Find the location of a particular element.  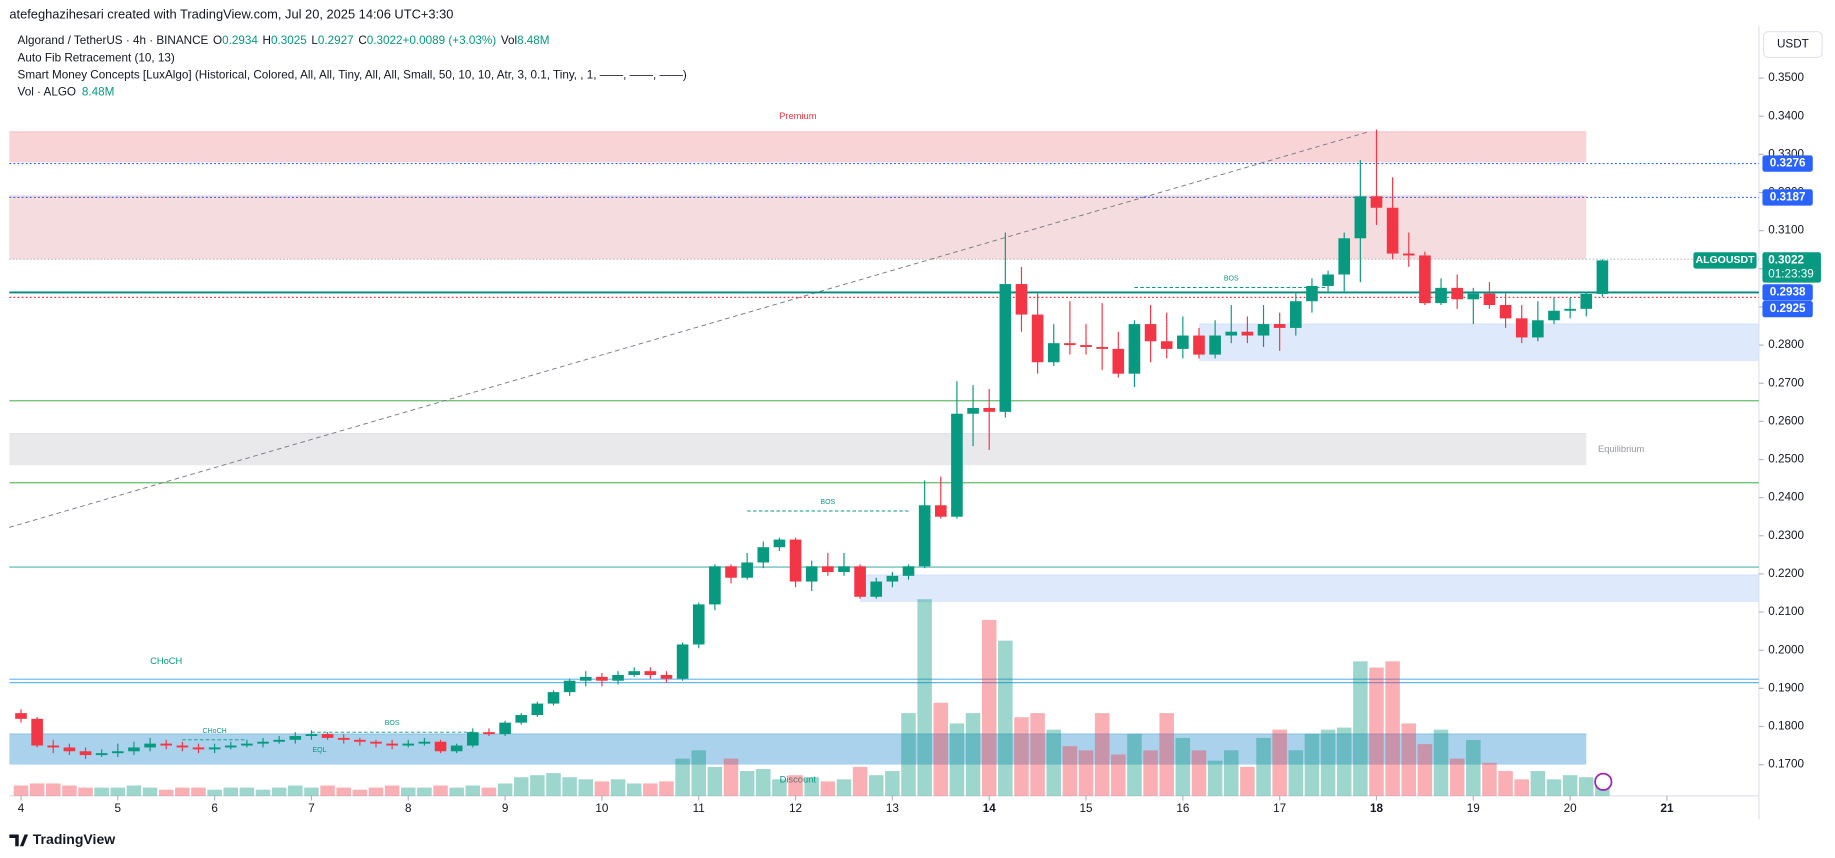

x-tick-label: 7 is located at coordinates (311, 808).